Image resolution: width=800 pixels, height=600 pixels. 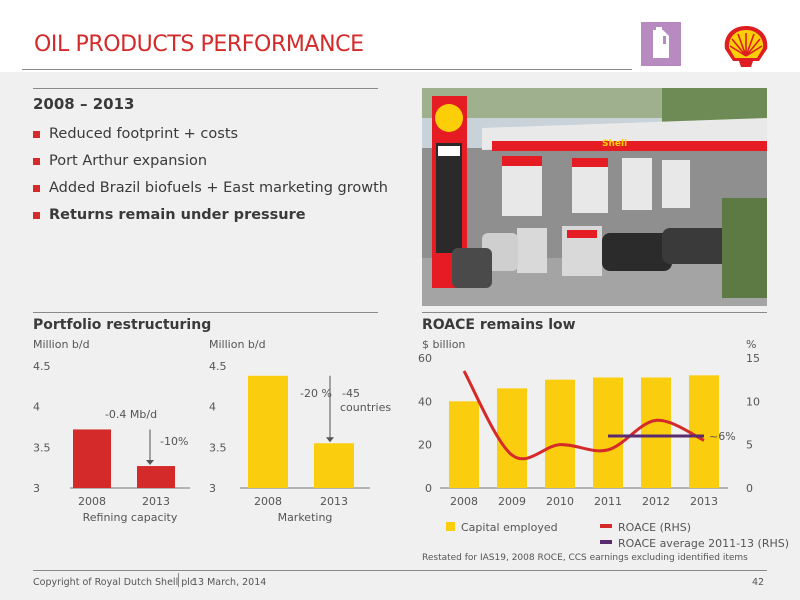 I want to click on marketing-x-tick-label: 2008, so click(x=268, y=501).